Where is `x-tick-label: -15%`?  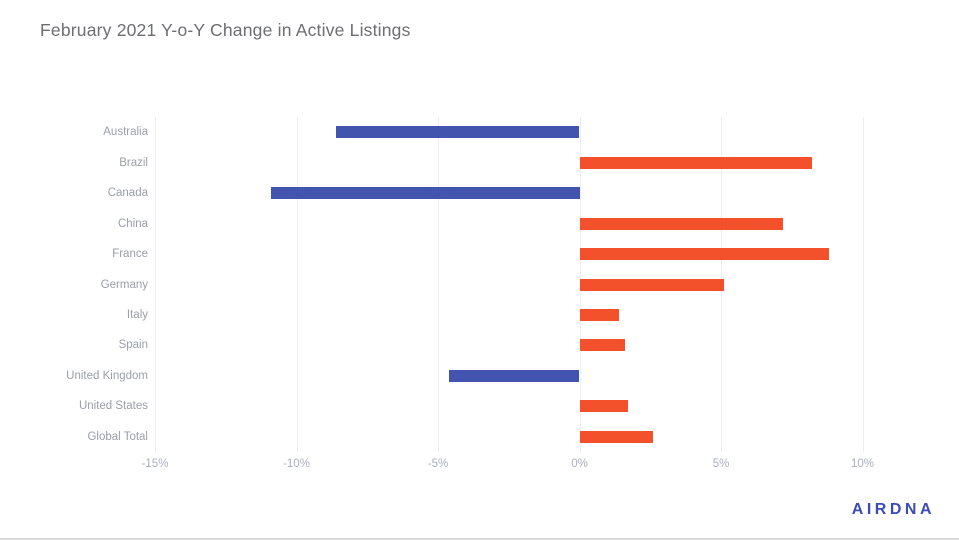
x-tick-label: -15% is located at coordinates (155, 464).